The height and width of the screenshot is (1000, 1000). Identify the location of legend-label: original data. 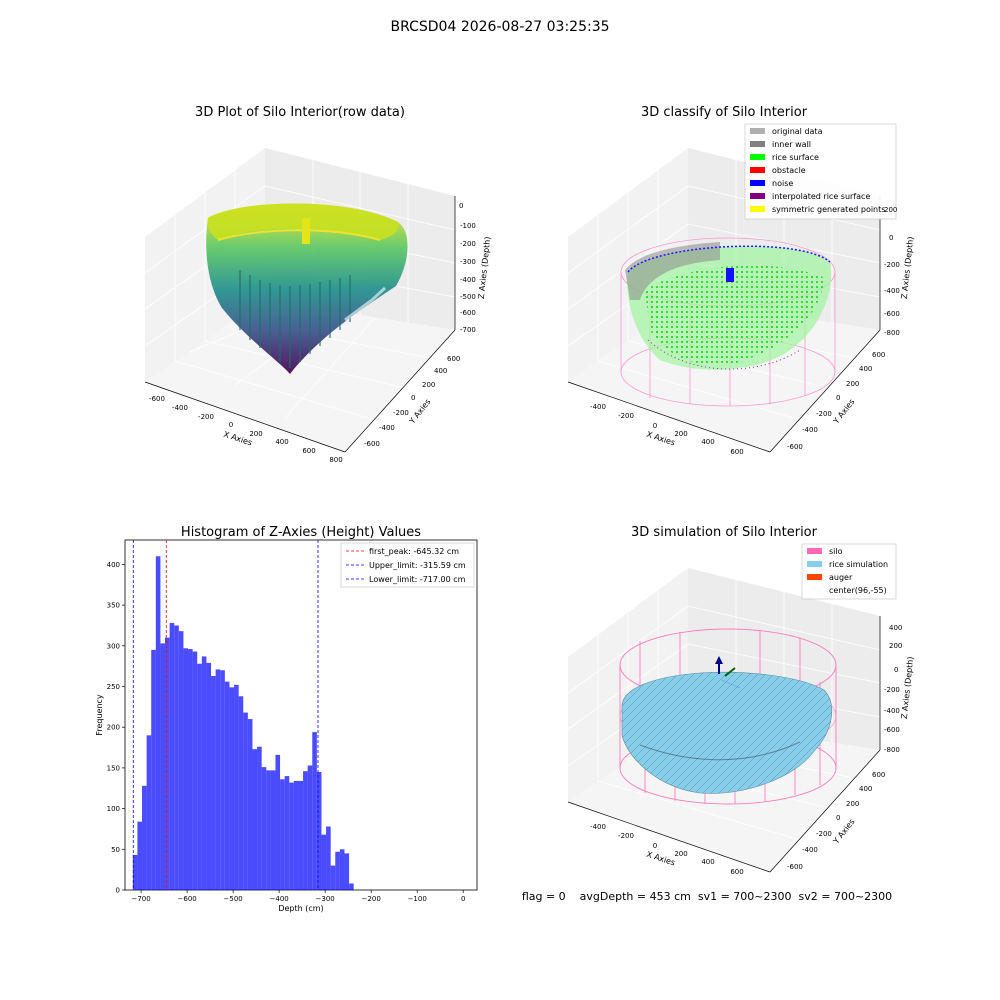
(797, 131).